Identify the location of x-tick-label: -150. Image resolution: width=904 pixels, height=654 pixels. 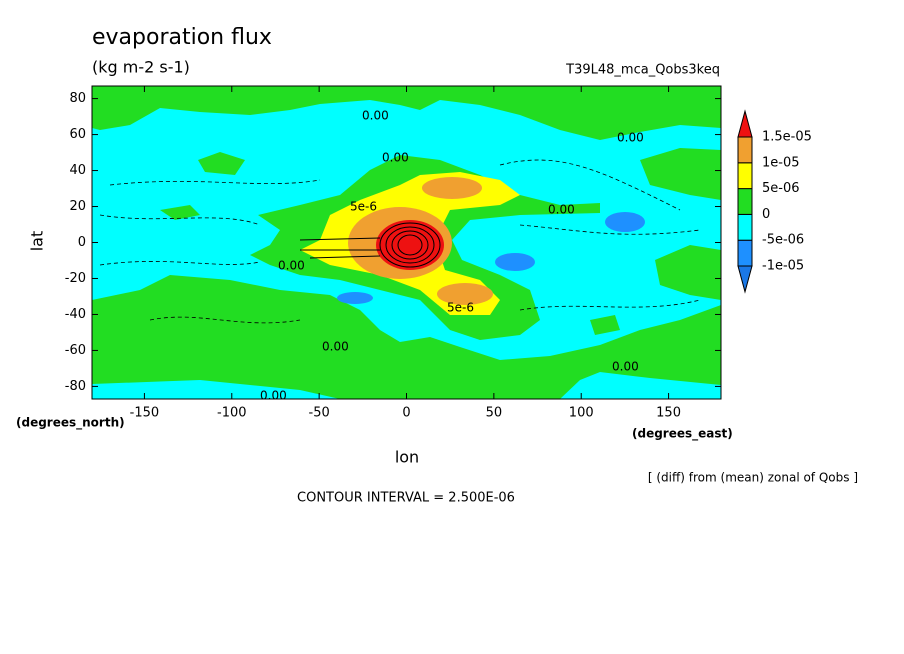
(145, 413).